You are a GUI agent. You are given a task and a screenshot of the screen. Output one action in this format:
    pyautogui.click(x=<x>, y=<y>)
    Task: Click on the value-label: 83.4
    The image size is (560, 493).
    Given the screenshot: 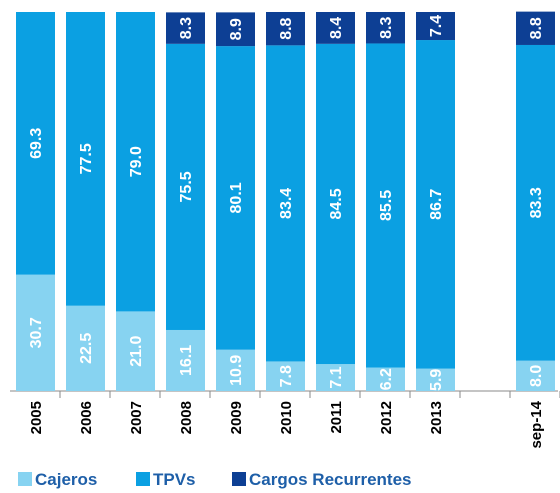 What is the action you would take?
    pyautogui.click(x=286, y=203)
    